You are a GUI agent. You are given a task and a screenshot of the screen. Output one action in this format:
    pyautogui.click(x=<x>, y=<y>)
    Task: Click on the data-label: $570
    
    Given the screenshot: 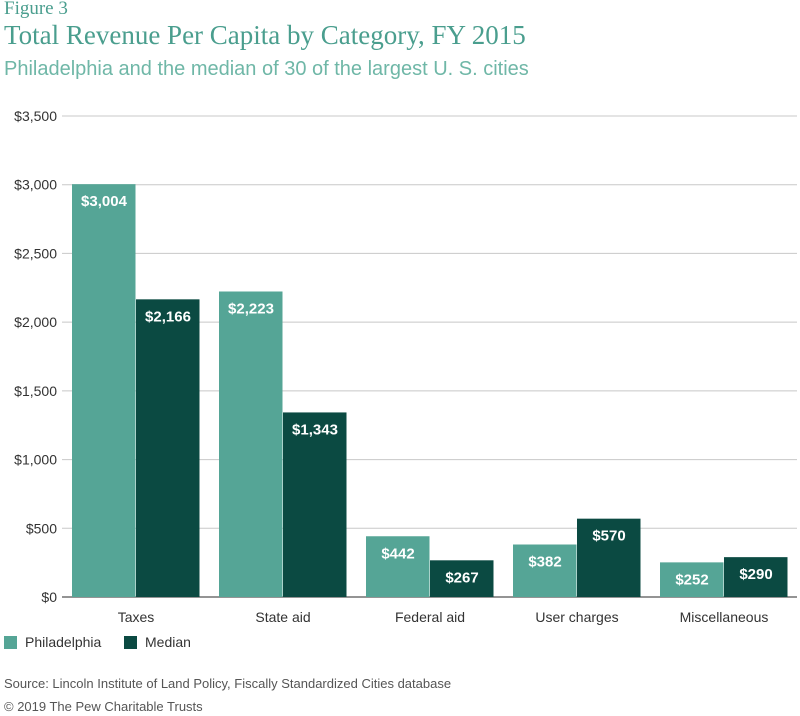 What is the action you would take?
    pyautogui.click(x=608, y=536)
    